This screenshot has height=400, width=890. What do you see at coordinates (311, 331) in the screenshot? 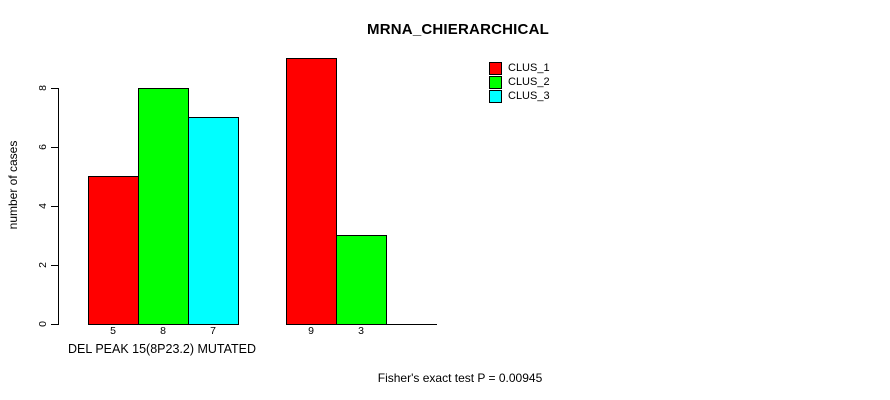
I see `bar-value-label: 9` at bounding box center [311, 331].